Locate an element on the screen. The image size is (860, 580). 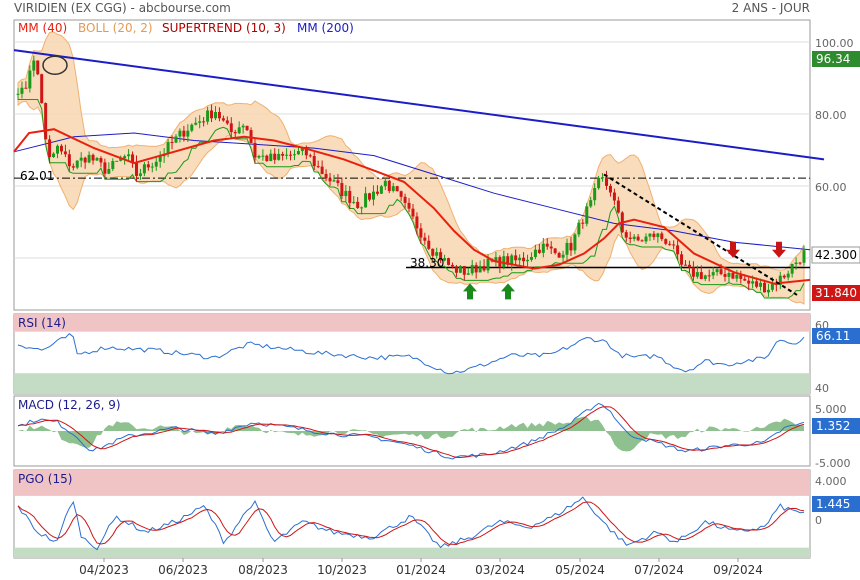
pgo-value-tag is located at coordinates (836, 504).